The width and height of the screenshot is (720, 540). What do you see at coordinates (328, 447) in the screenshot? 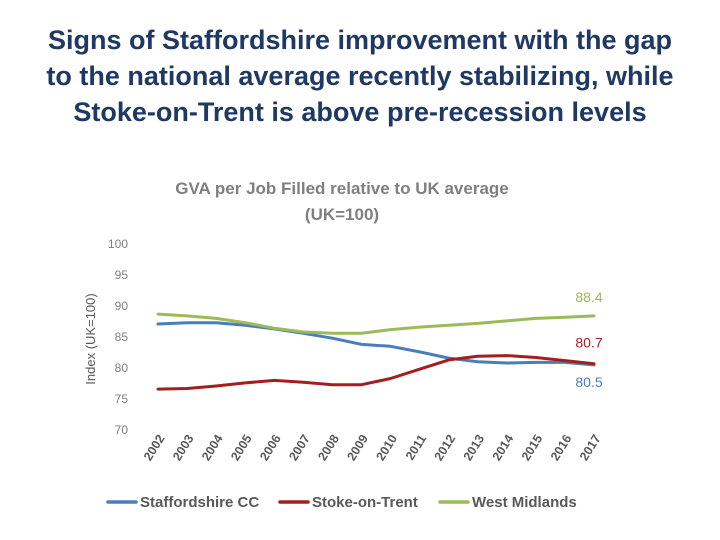
I see `x-tick-label: 2008` at bounding box center [328, 447].